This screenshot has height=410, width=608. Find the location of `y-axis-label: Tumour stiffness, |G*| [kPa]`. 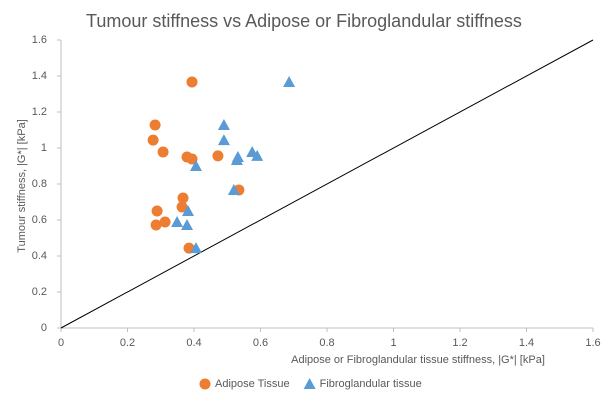

y-axis-label: Tumour stiffness, |G*| [kPa] is located at coordinates (22, 185).